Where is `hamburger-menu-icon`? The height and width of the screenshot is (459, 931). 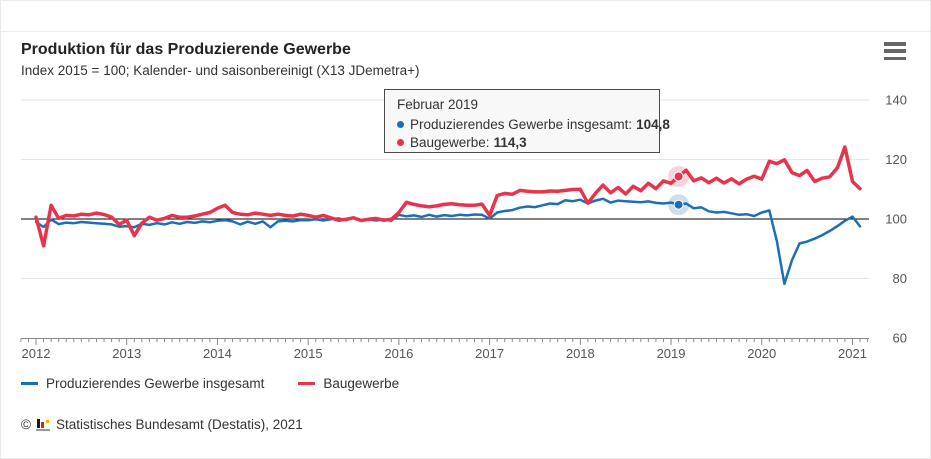
hamburger-menu-icon is located at coordinates (896, 51).